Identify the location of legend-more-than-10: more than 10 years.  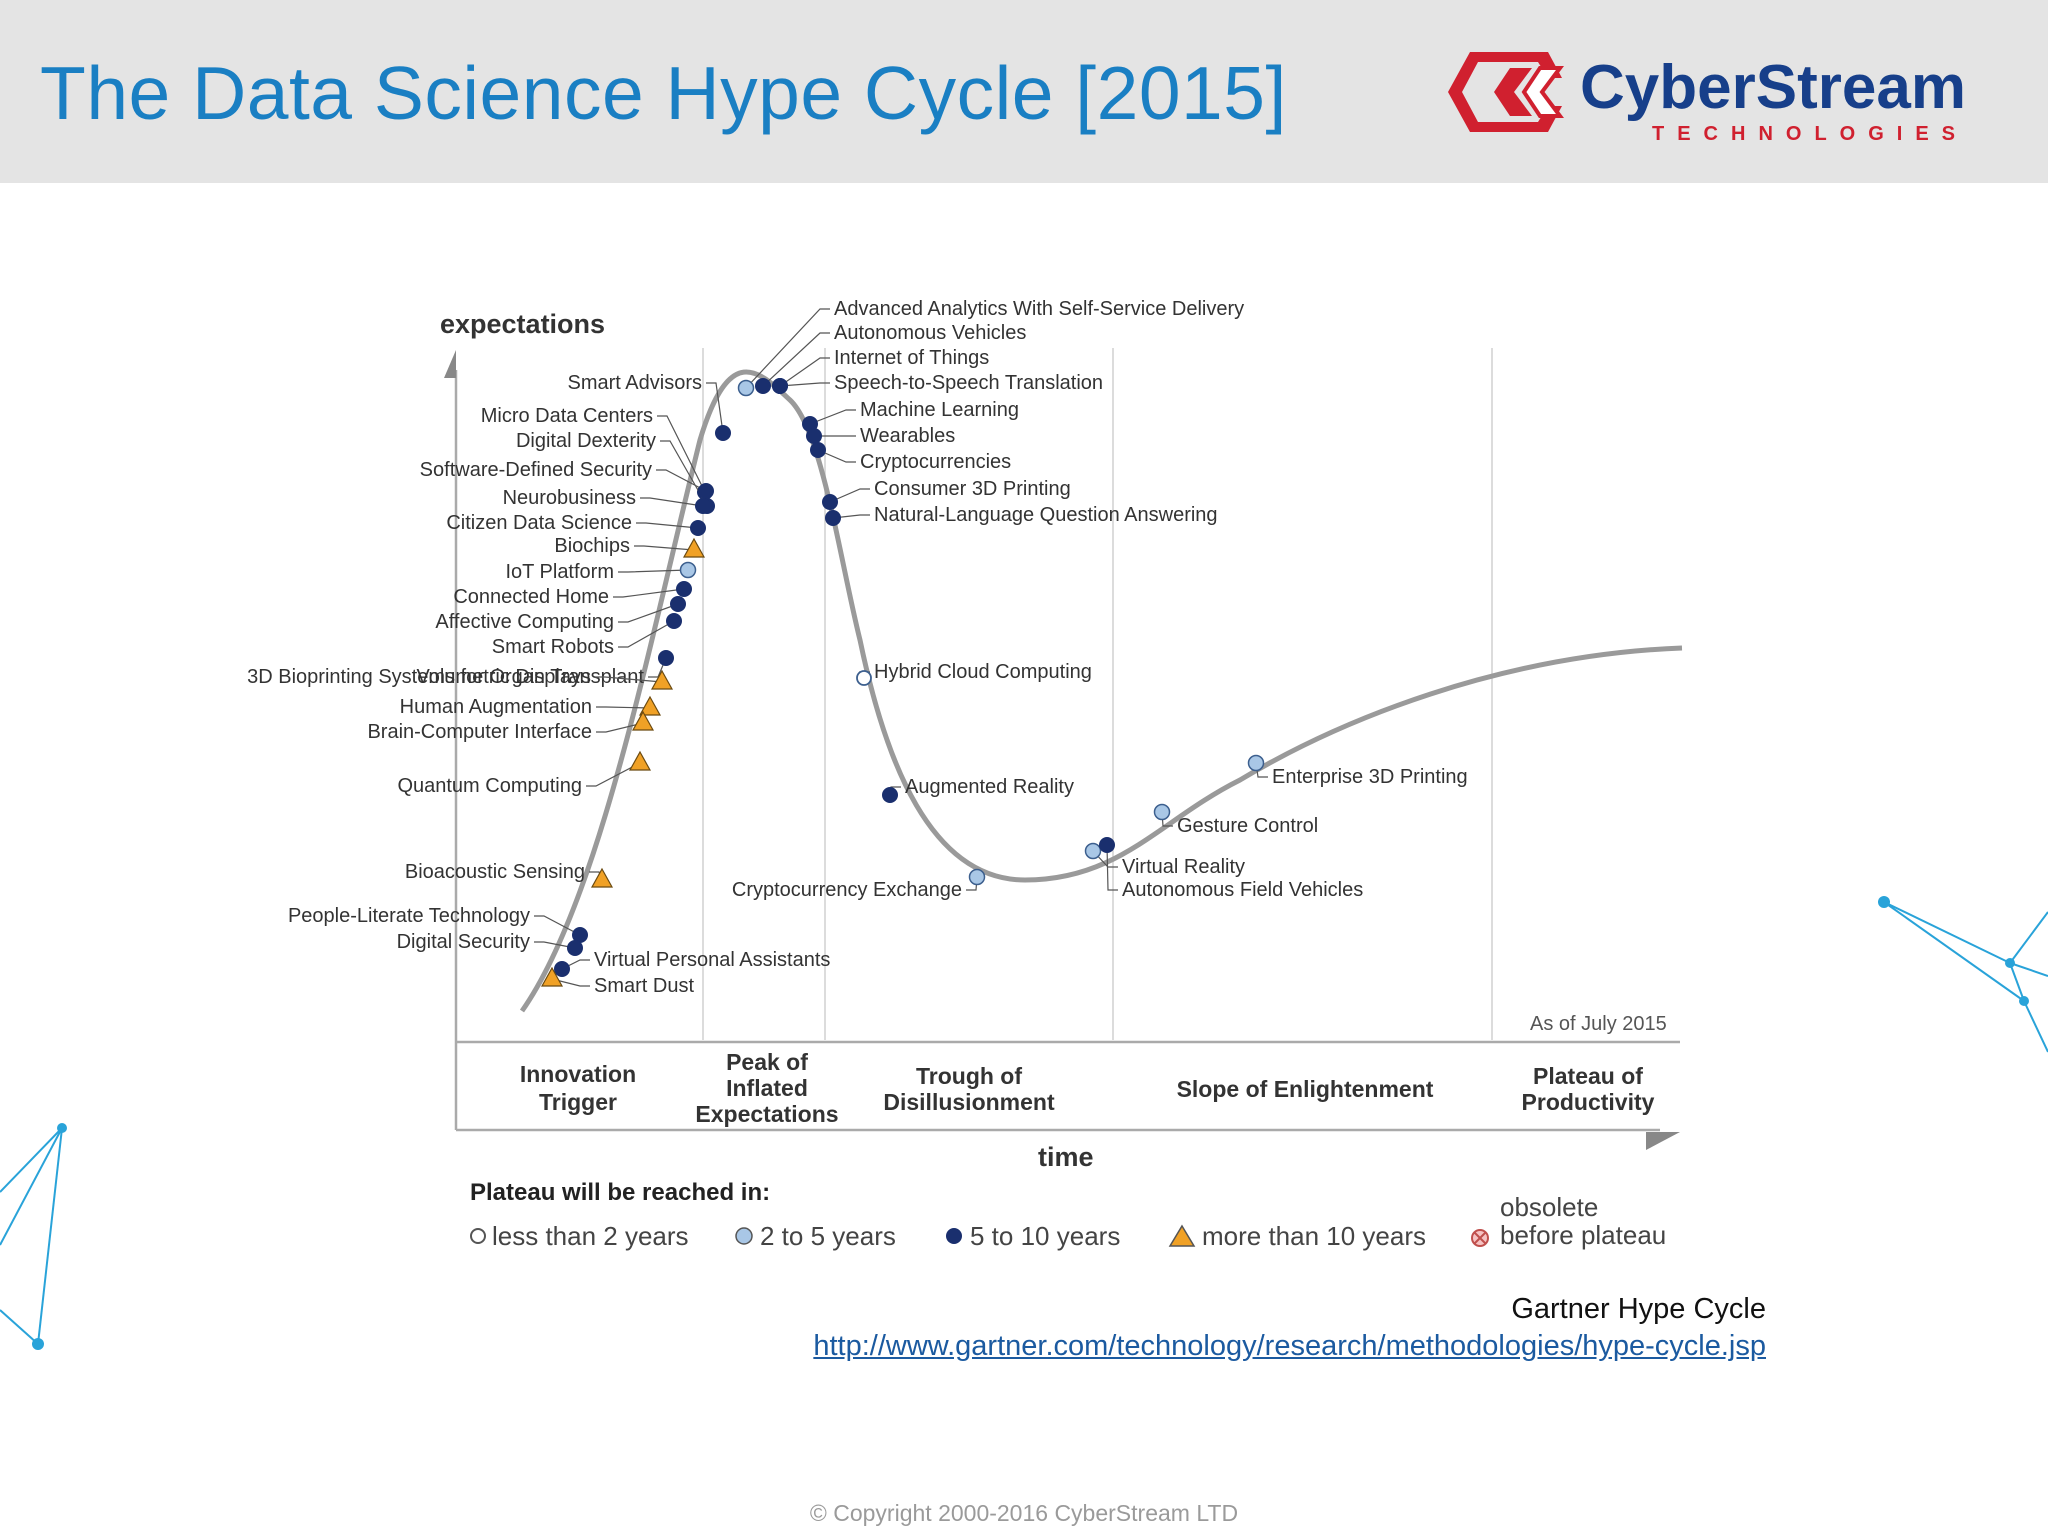
(1314, 1236).